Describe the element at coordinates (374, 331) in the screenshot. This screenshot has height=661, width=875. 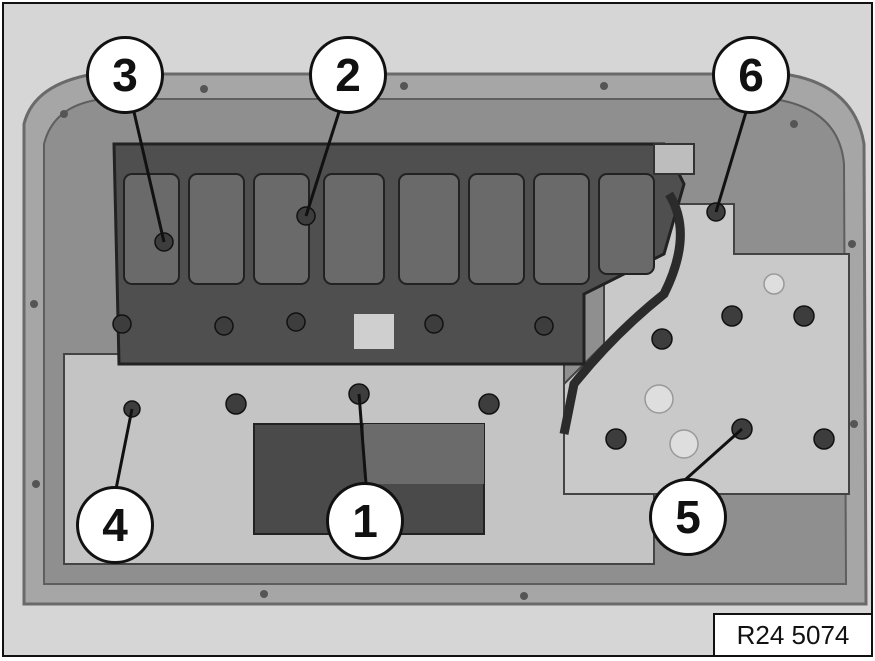
I see `sticker` at that location.